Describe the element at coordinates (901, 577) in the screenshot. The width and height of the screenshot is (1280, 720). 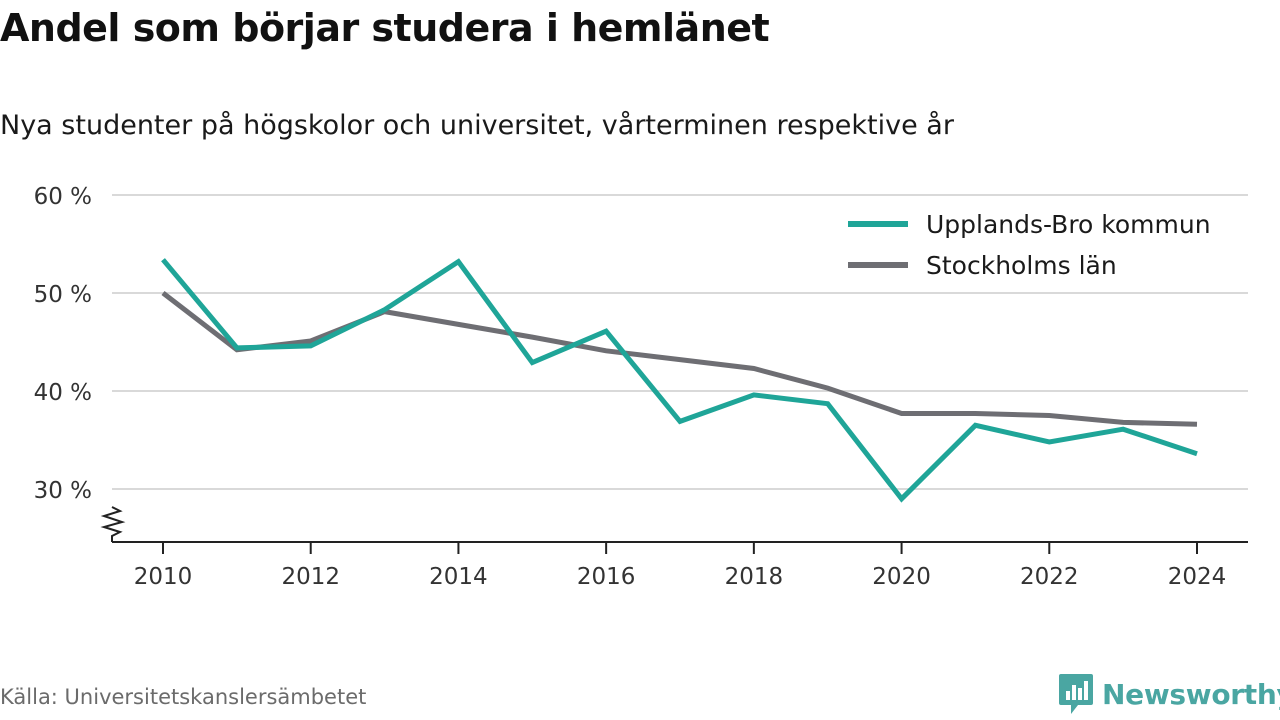
I see `x-tick-label: 2020` at that location.